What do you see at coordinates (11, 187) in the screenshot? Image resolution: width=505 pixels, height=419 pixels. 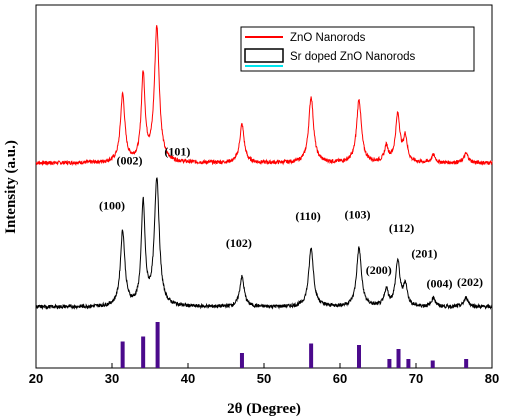 I see `y-axis-label: Intensity (a.u.)` at bounding box center [11, 187].